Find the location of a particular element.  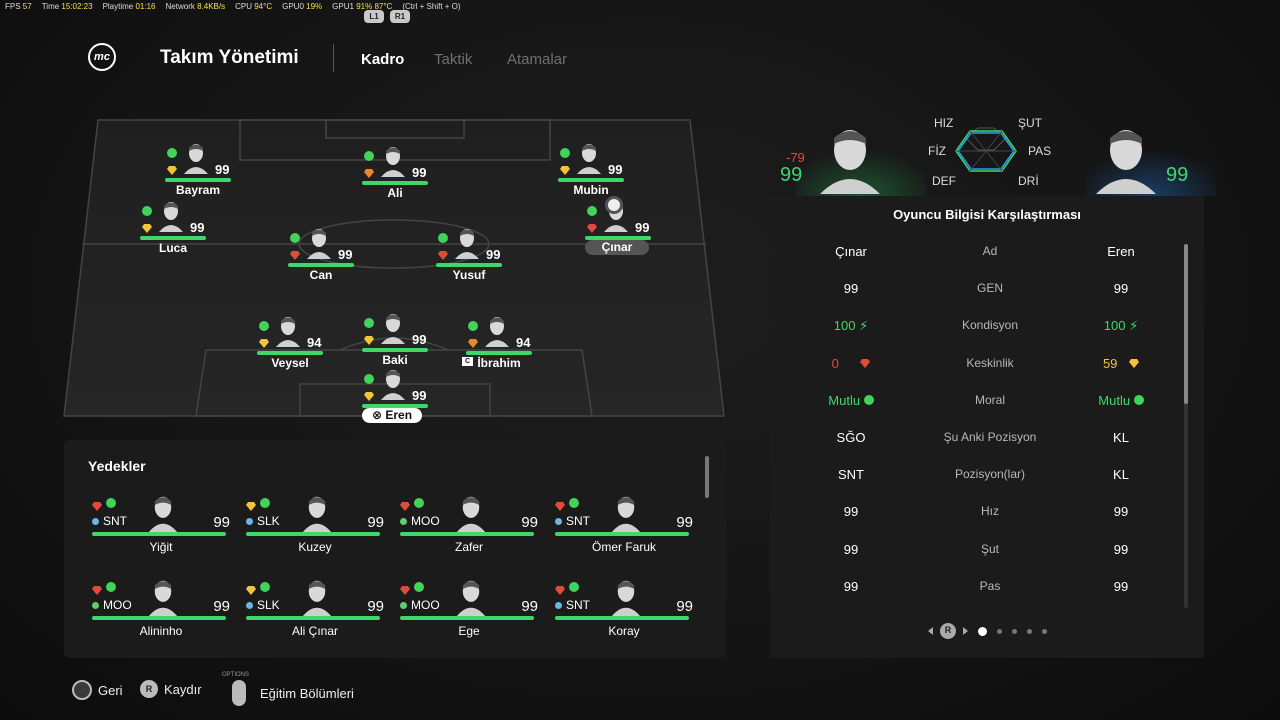

pitch-player: 99 Yusuf is located at coordinates (469, 255).